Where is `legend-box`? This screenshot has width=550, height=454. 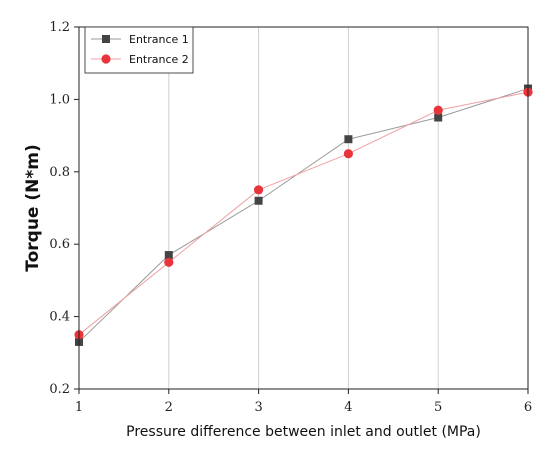 legend-box is located at coordinates (139, 50).